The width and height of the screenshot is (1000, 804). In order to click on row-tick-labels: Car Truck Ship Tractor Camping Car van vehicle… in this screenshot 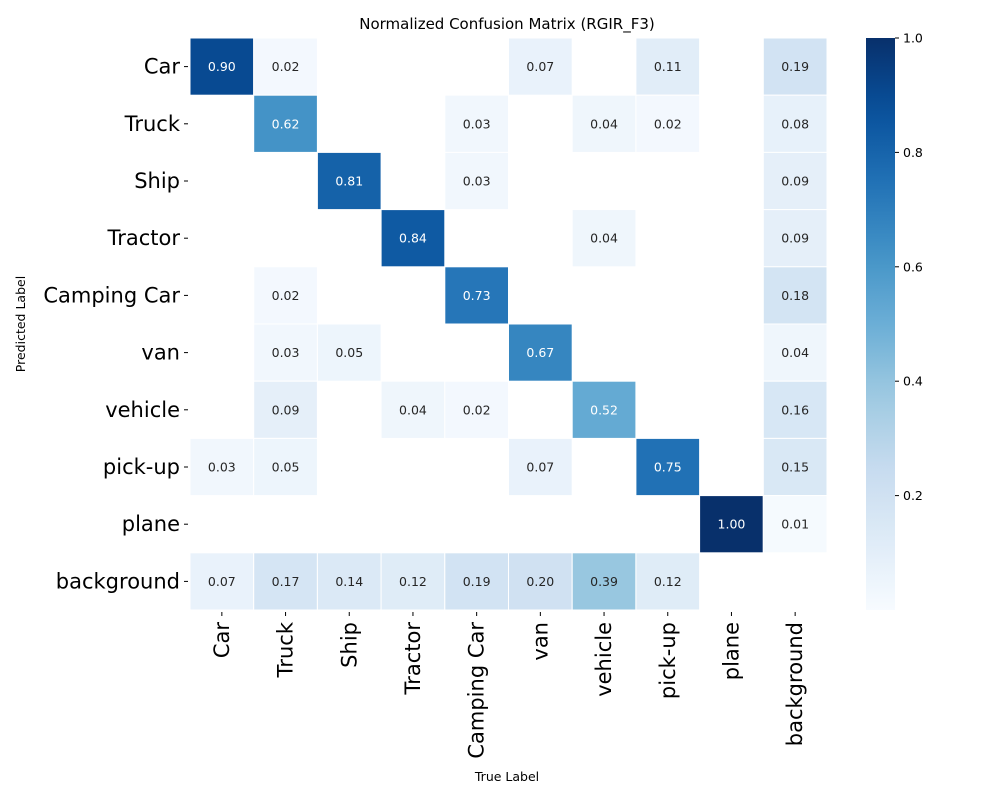, I will do `click(115, 324)`.